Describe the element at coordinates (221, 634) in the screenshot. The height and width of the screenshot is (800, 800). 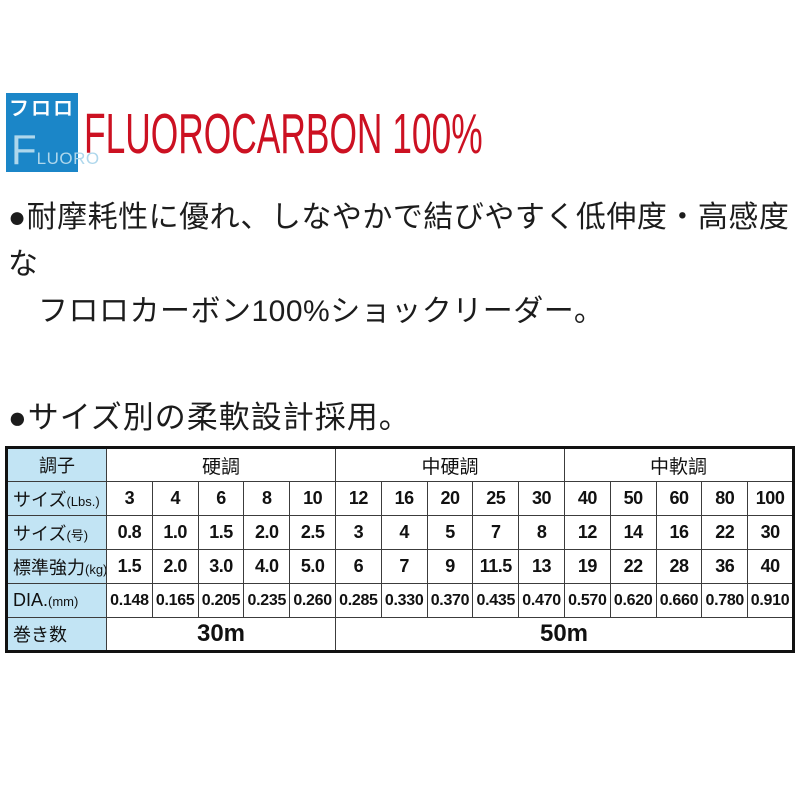
I see `length-cell-0: 30m` at that location.